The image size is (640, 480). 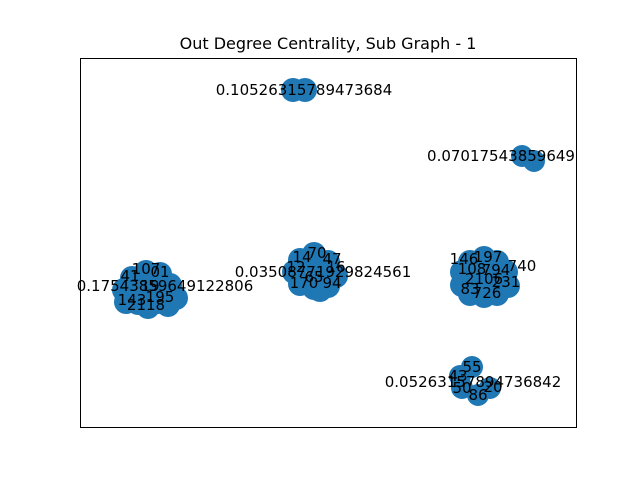 I want to click on node-label: 231, so click(x=506, y=282).